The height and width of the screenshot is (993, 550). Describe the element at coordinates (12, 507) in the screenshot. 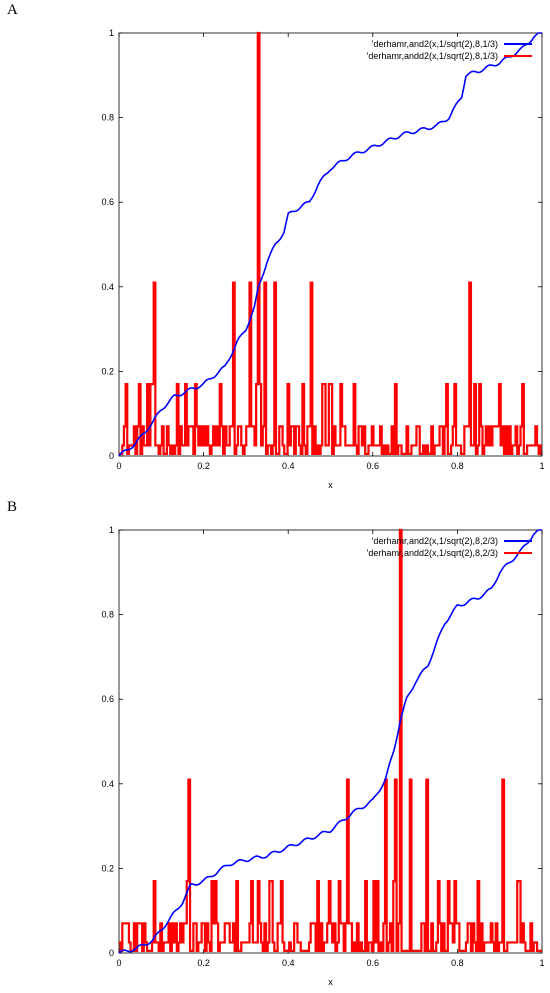

I see `panel-label-b: B` at that location.